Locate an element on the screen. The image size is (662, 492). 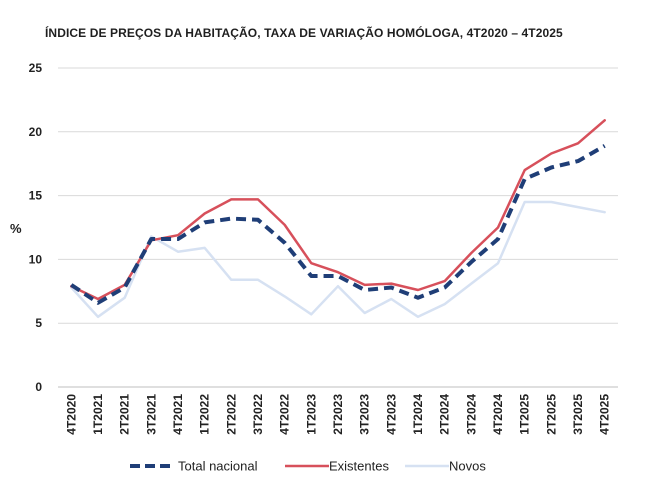
y-axis: 0 5 10 15 20 25 is located at coordinates (36, 227).